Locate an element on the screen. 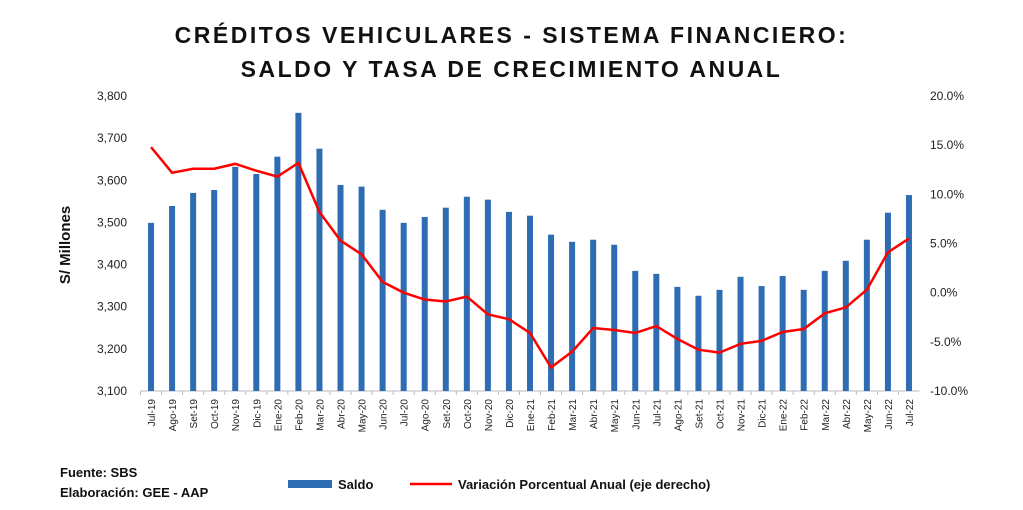 This screenshot has height=510, width=1023. x-tick-label: Ene-20 is located at coordinates (278, 415).